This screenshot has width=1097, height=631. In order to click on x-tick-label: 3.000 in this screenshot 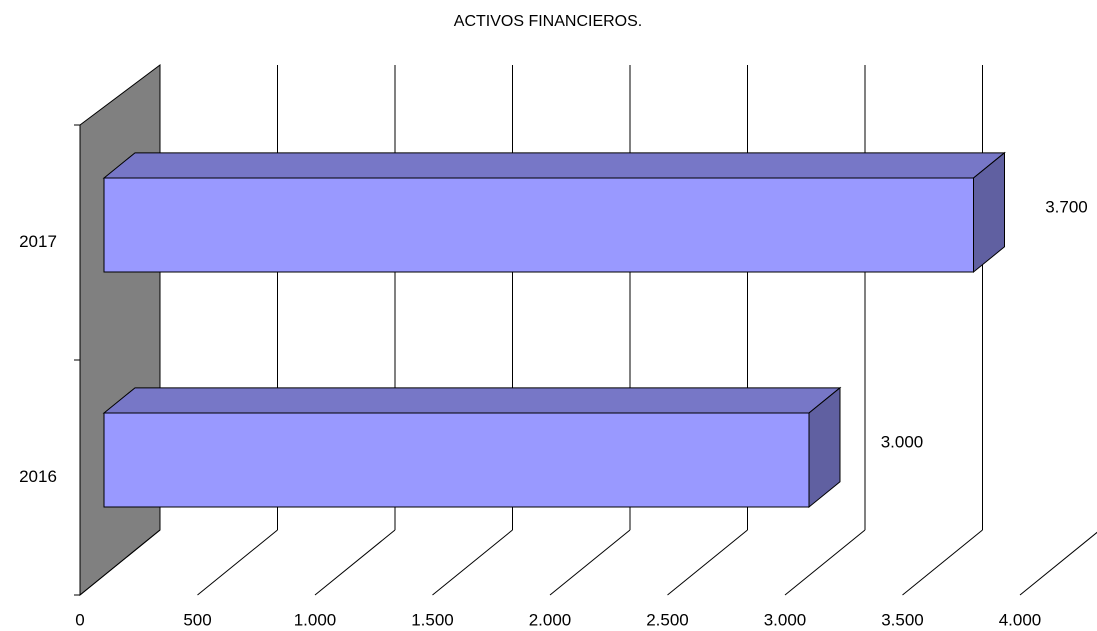, I will do `click(785, 619)`.